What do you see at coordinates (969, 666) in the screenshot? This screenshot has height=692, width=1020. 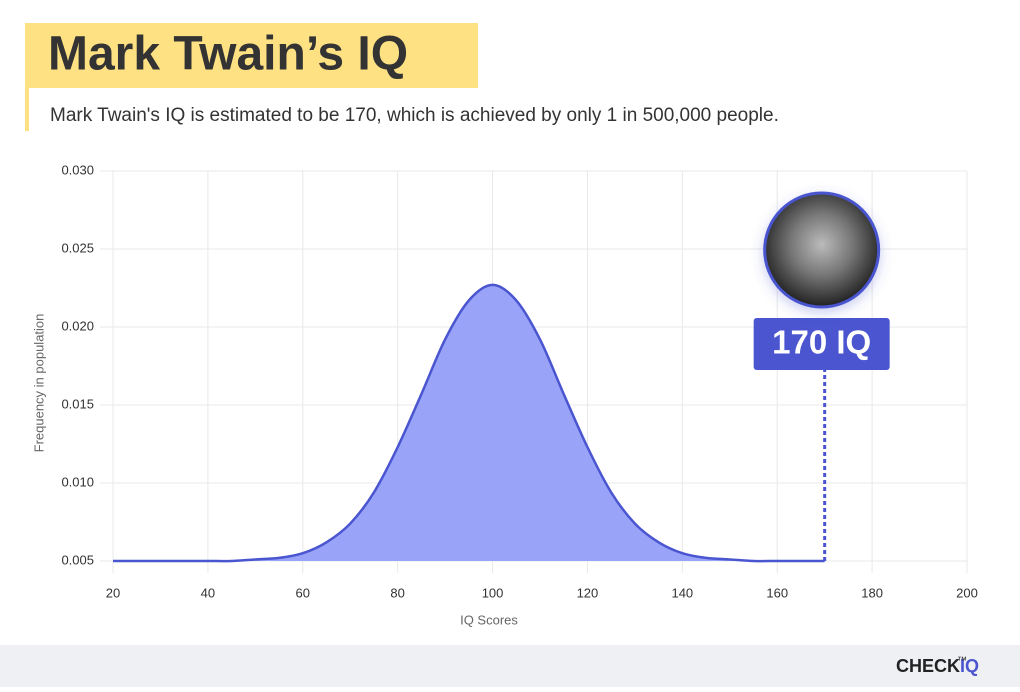 I see `brand-suffix: IQ` at bounding box center [969, 666].